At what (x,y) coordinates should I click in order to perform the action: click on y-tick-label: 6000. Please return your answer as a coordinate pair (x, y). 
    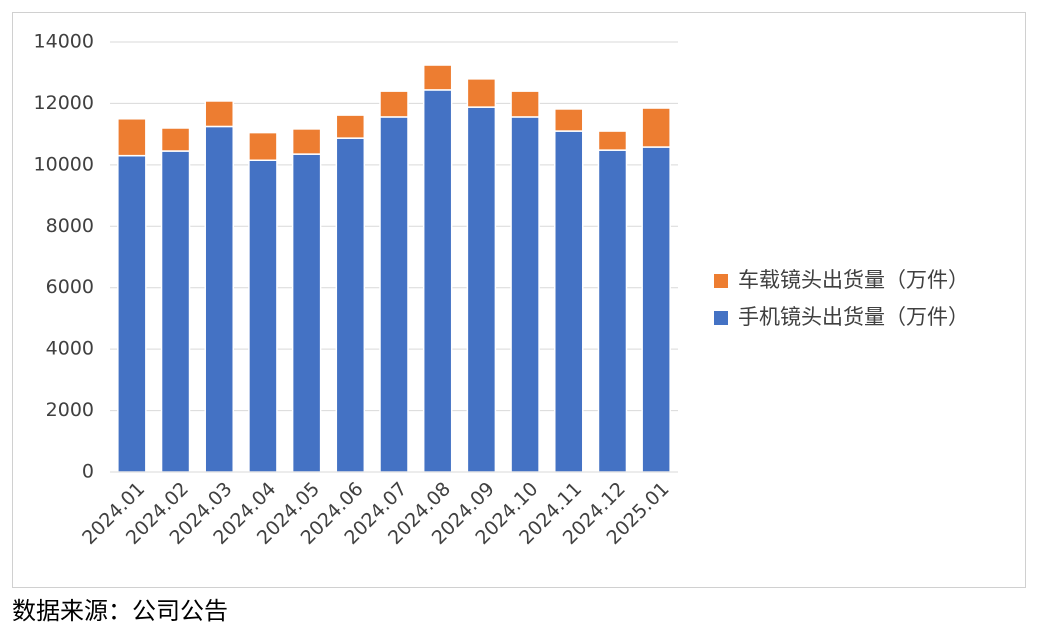
    Looking at the image, I should click on (70, 287).